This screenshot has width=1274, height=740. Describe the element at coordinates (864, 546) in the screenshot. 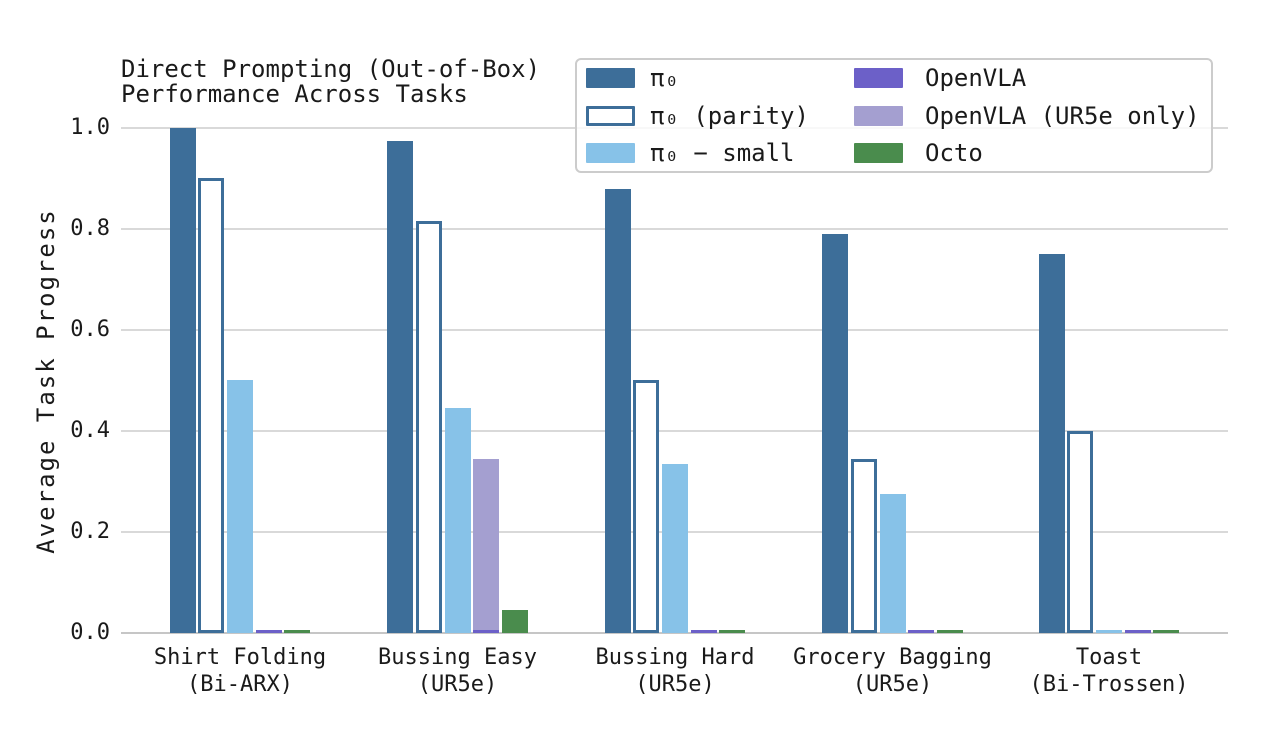

I see `bar-pi0-parity-g3` at that location.